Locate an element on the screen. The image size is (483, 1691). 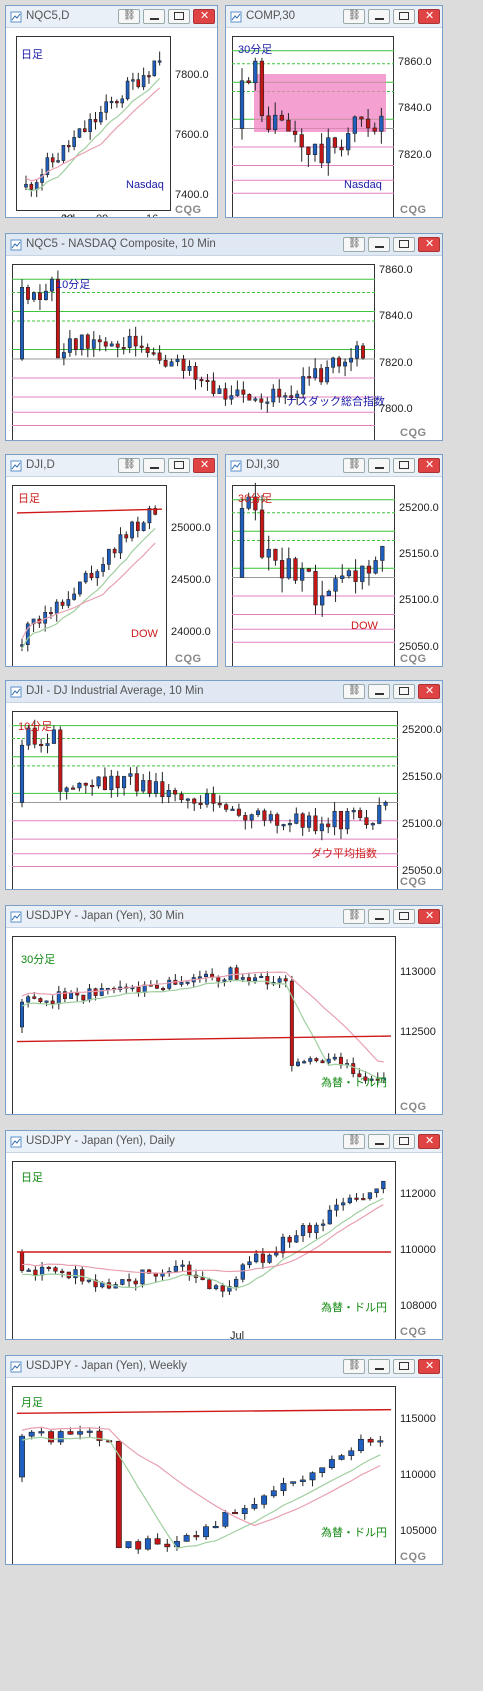
window-titlebar: USDJPY - Japan (Yen), Weekly ⛓ ✕ is located at coordinates (224, 1367).